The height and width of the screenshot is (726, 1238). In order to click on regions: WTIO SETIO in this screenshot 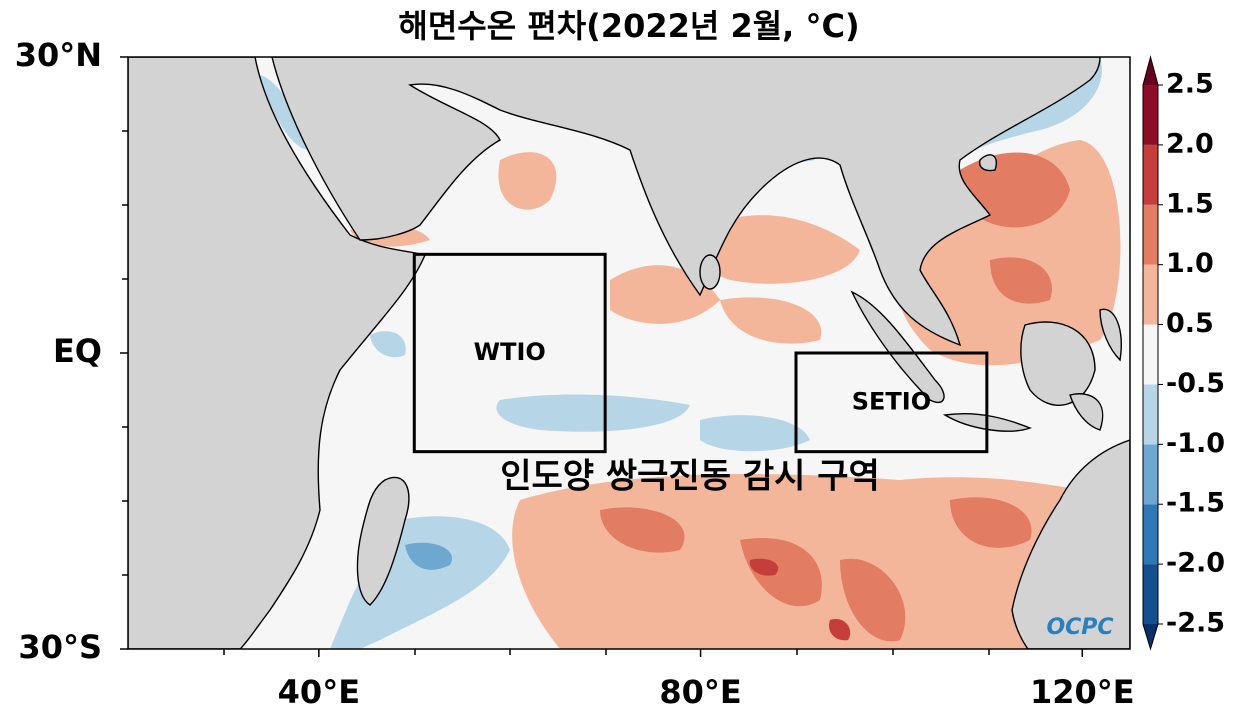, I will do `click(700, 353)`.